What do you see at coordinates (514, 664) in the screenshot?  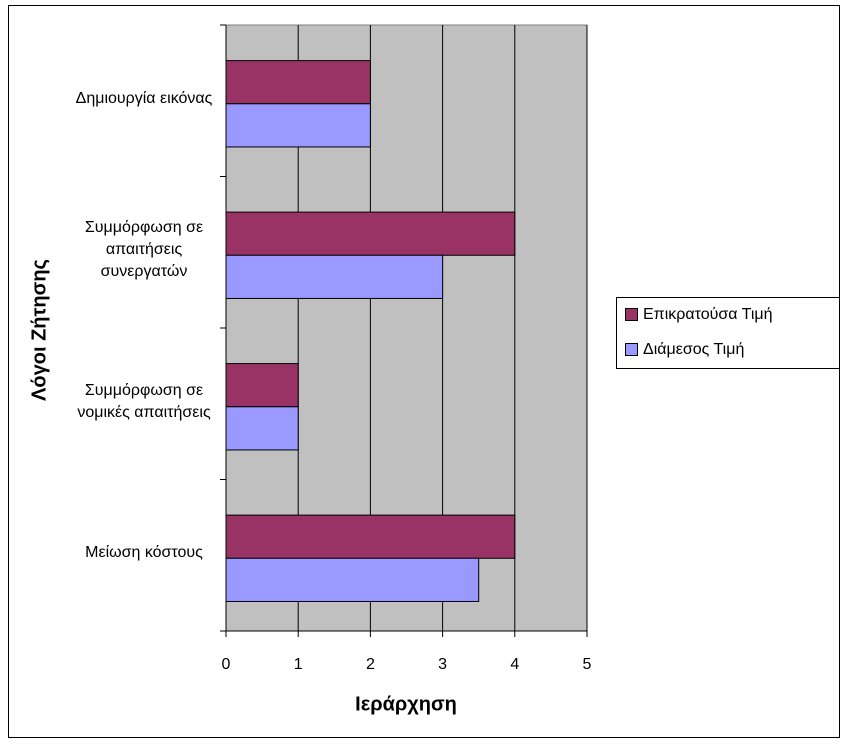 I see `x-tick-label: 4` at bounding box center [514, 664].